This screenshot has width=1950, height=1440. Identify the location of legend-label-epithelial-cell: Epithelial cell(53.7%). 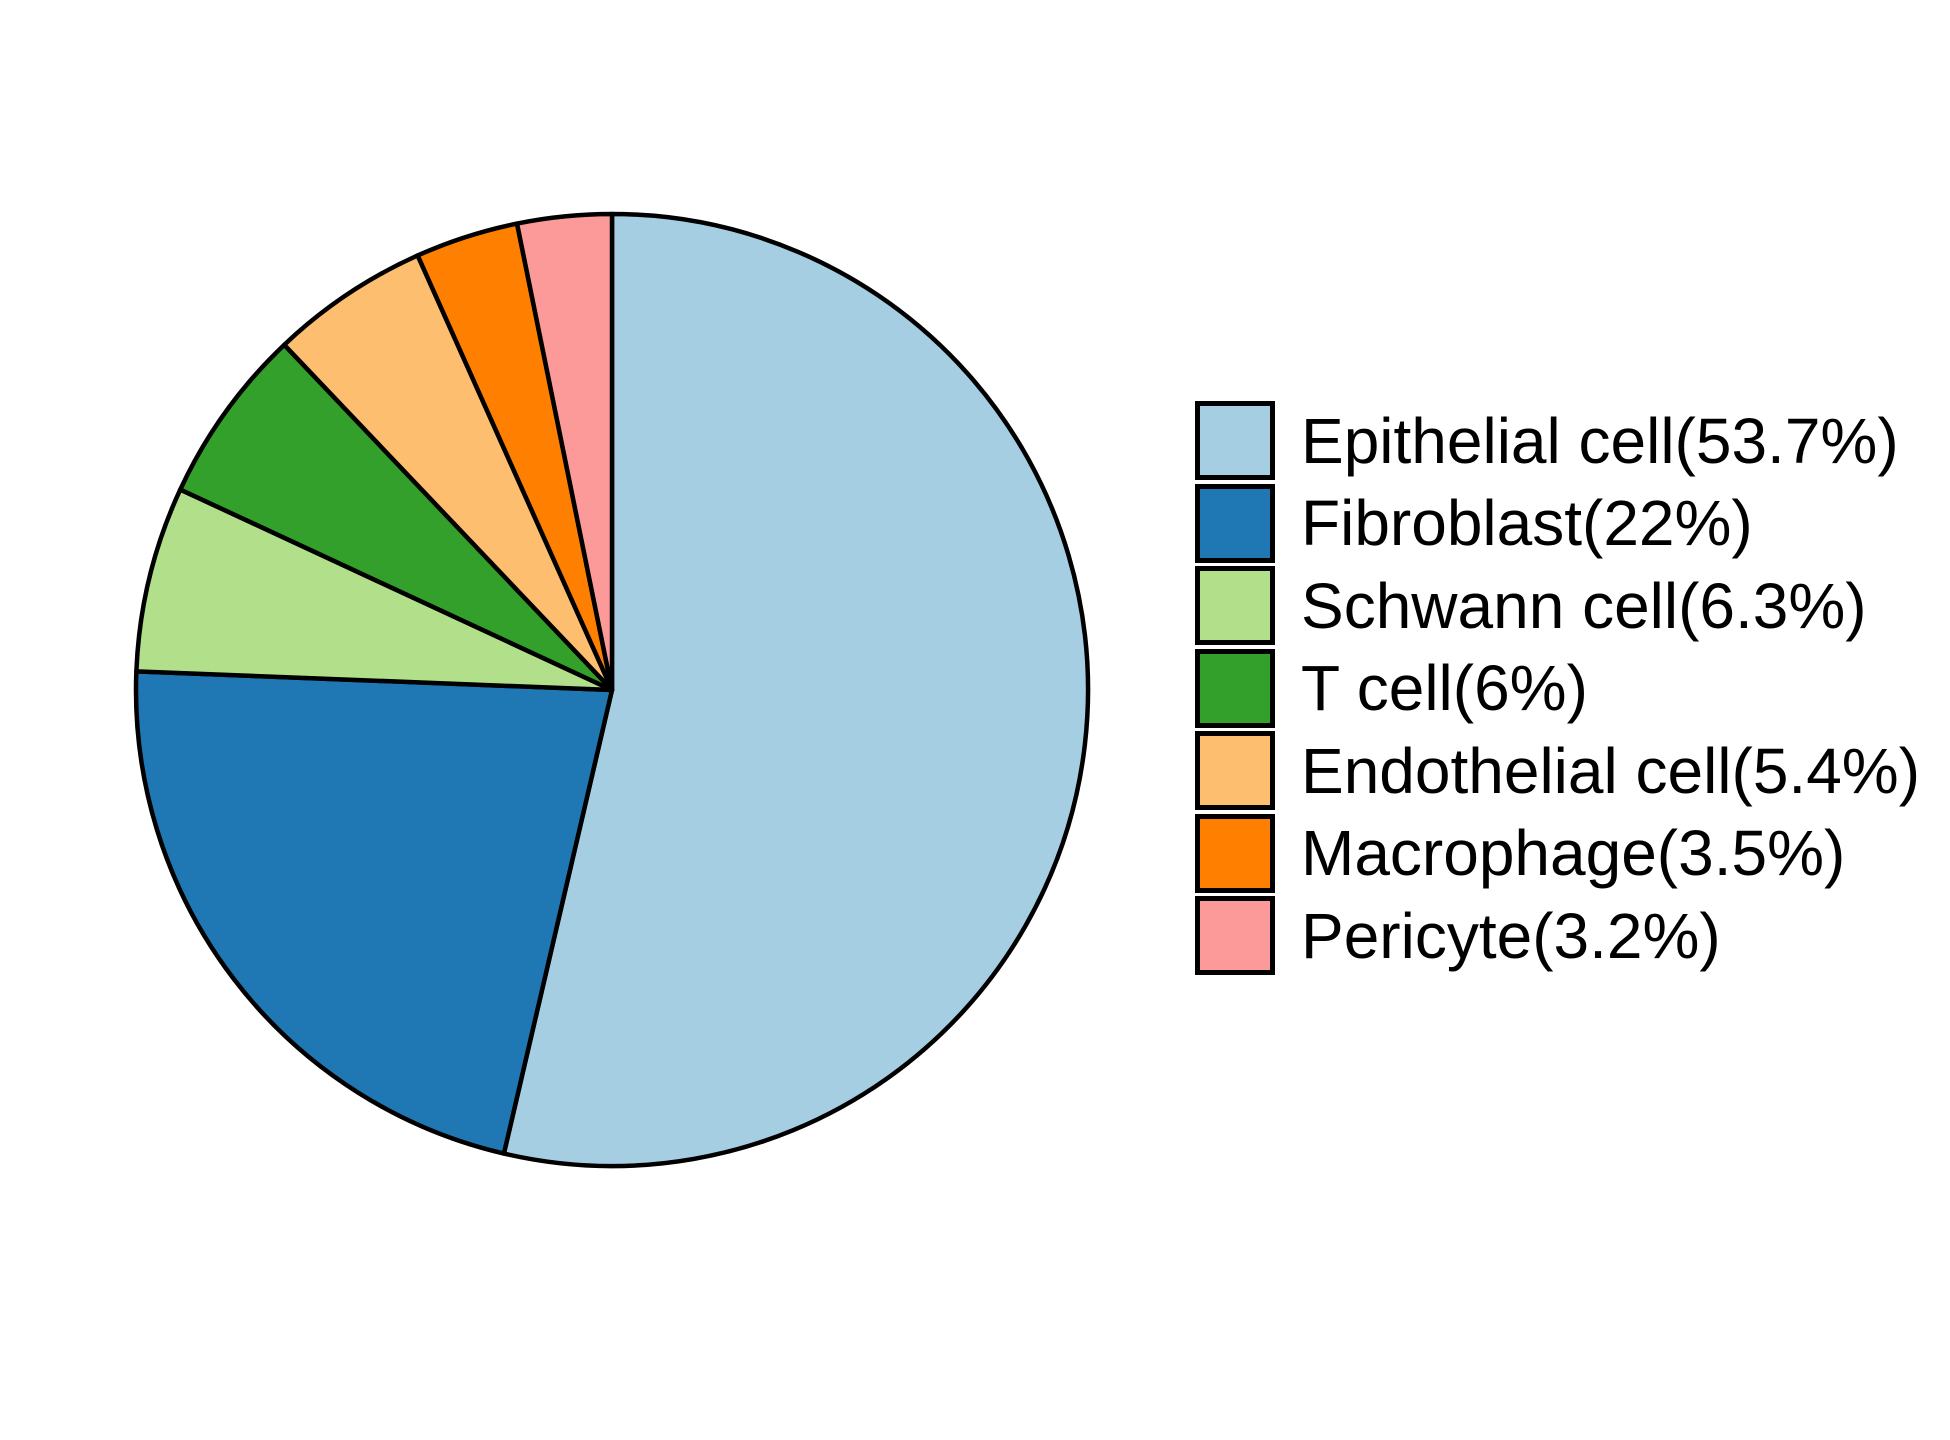
(1600, 440).